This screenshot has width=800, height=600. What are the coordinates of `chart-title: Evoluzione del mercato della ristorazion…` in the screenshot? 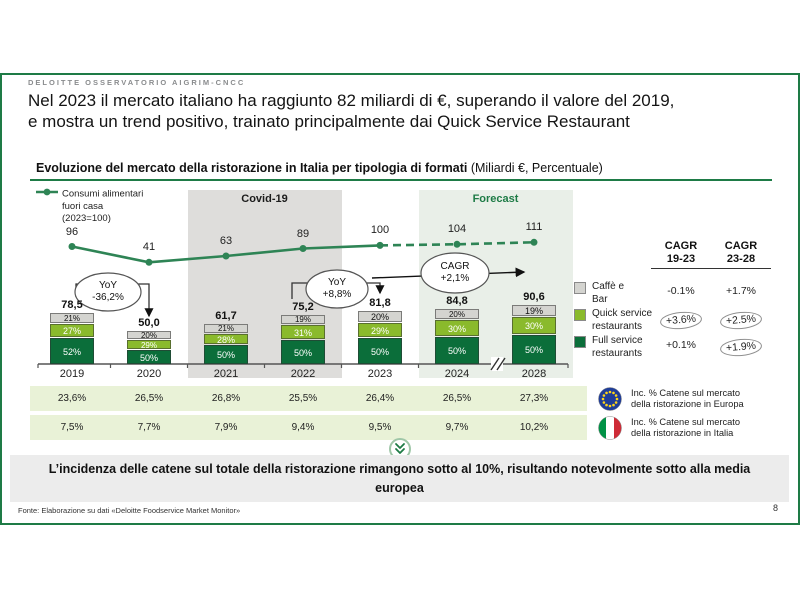 It's located at (319, 168).